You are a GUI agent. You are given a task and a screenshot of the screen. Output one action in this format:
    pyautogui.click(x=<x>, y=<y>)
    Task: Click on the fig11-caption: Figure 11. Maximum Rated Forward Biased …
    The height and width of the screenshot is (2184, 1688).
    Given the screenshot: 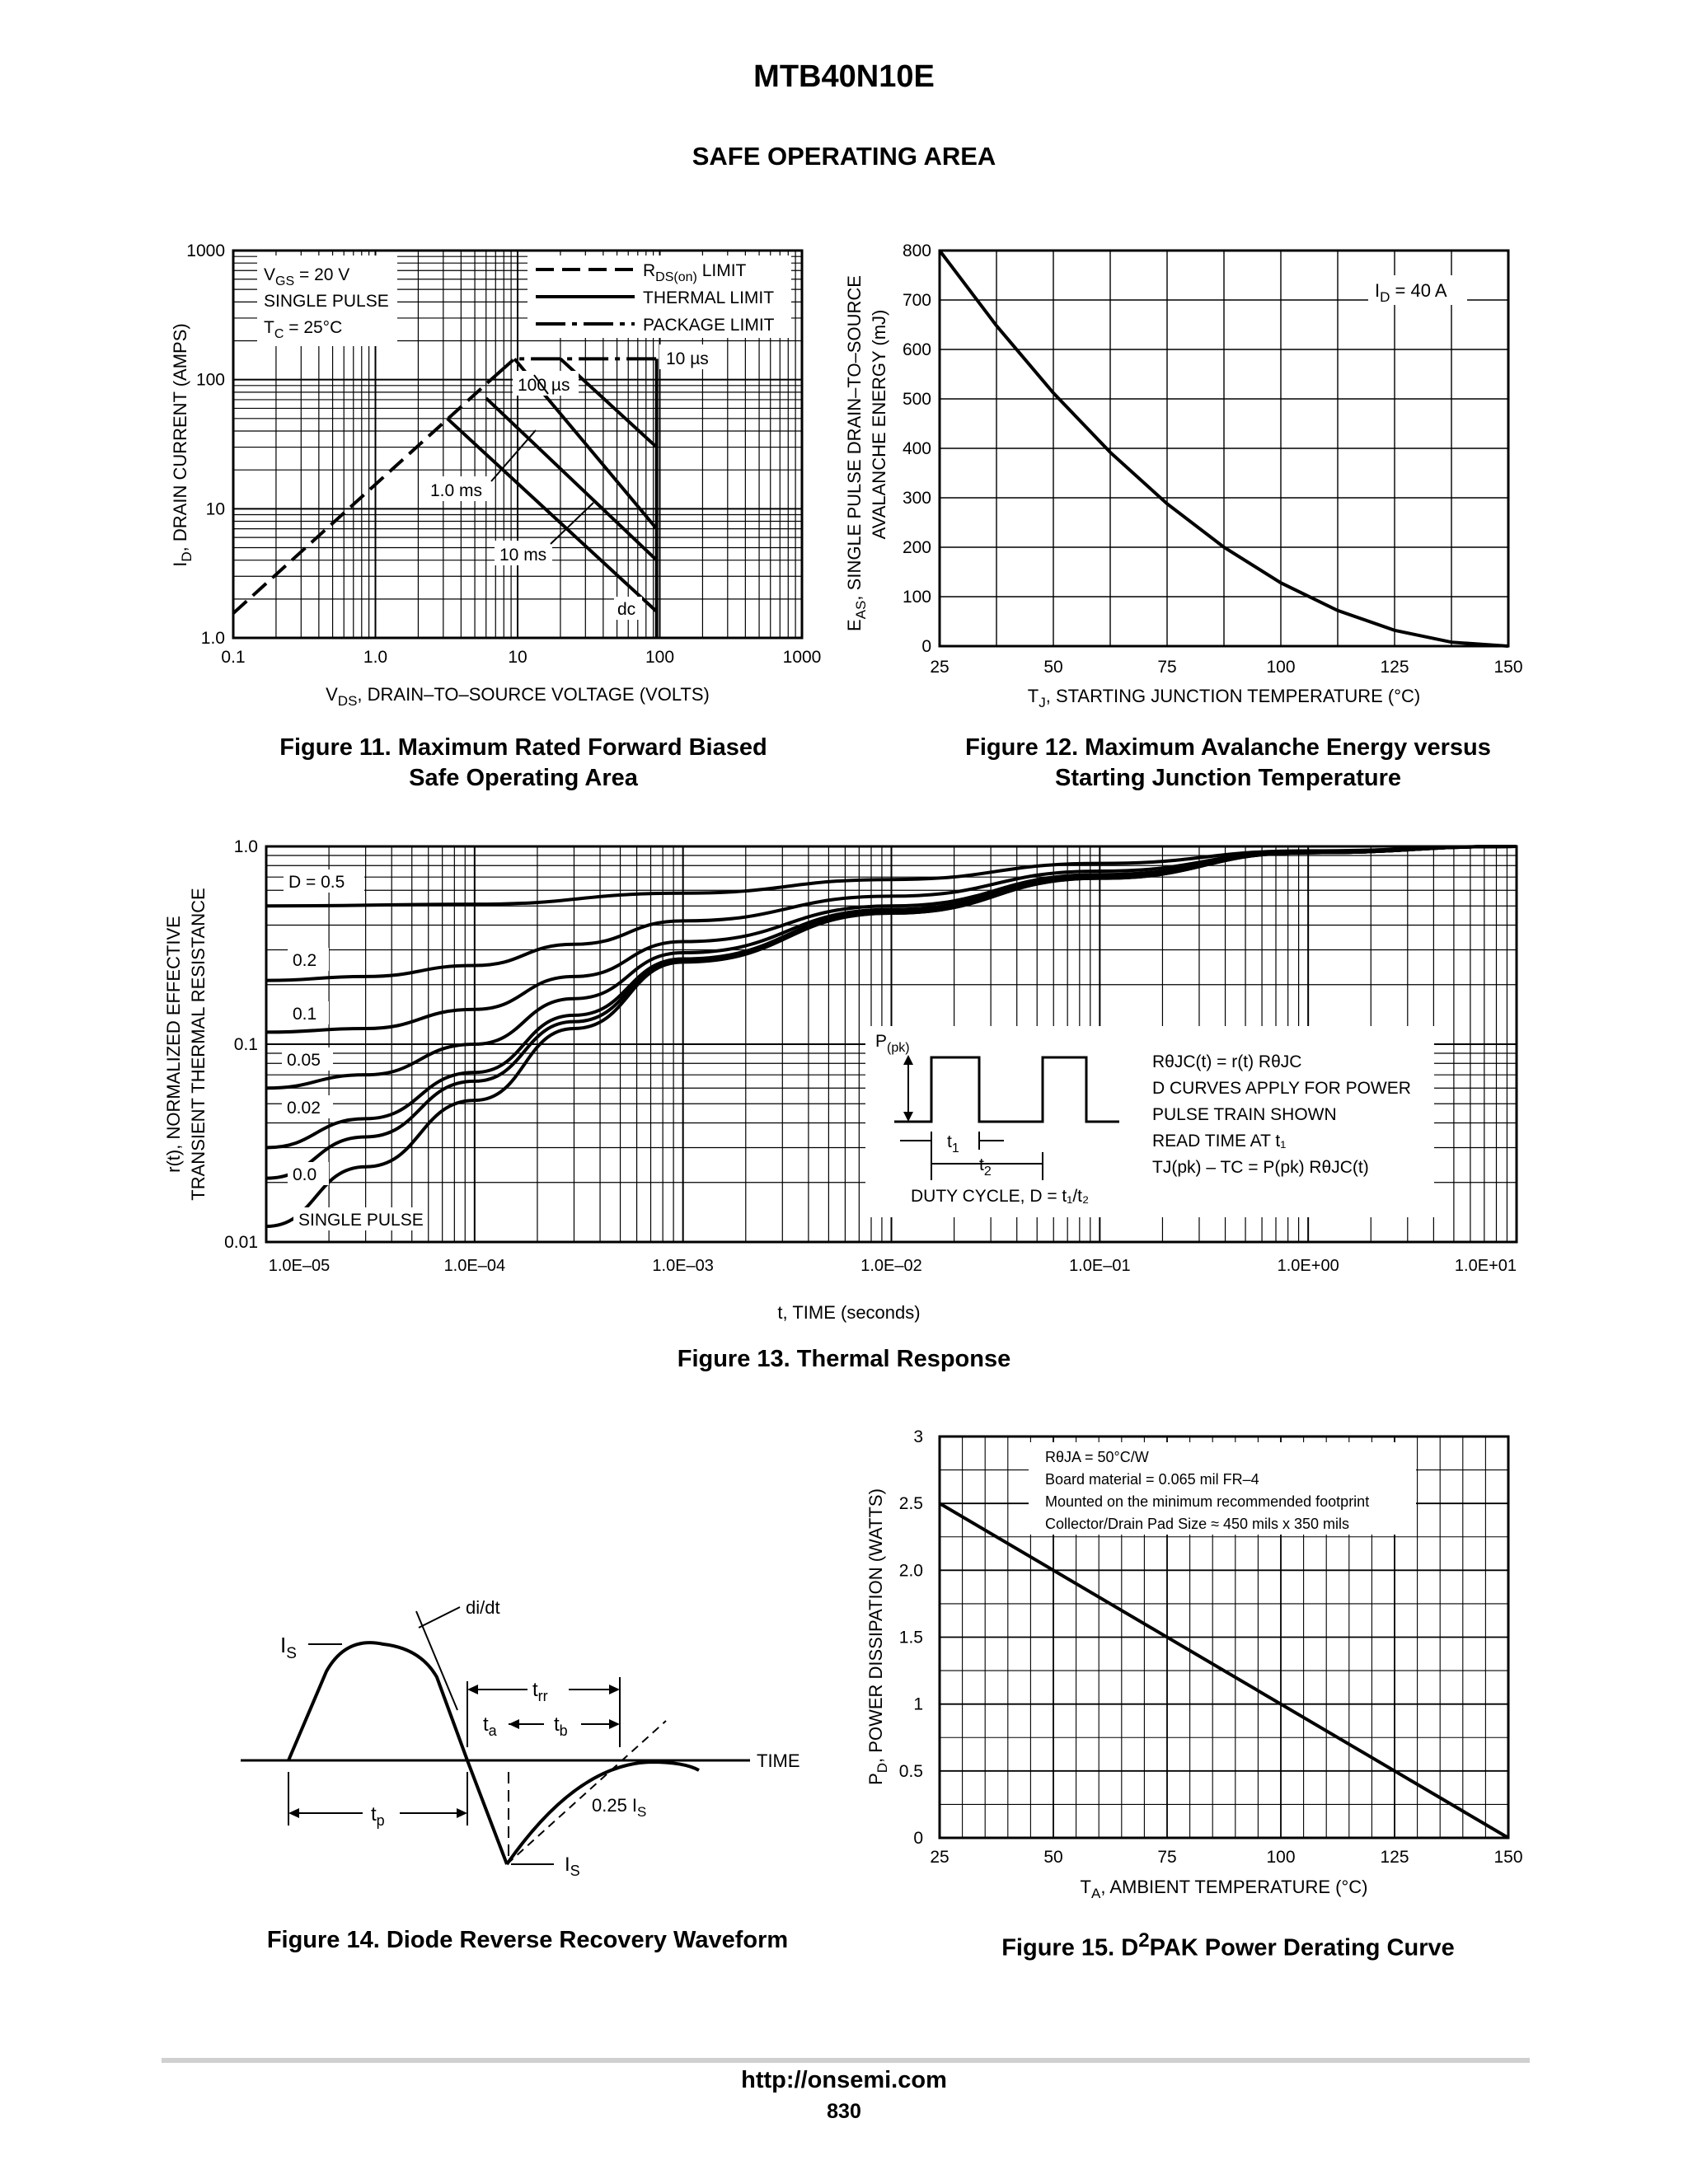 What is the action you would take?
    pyautogui.click(x=523, y=763)
    